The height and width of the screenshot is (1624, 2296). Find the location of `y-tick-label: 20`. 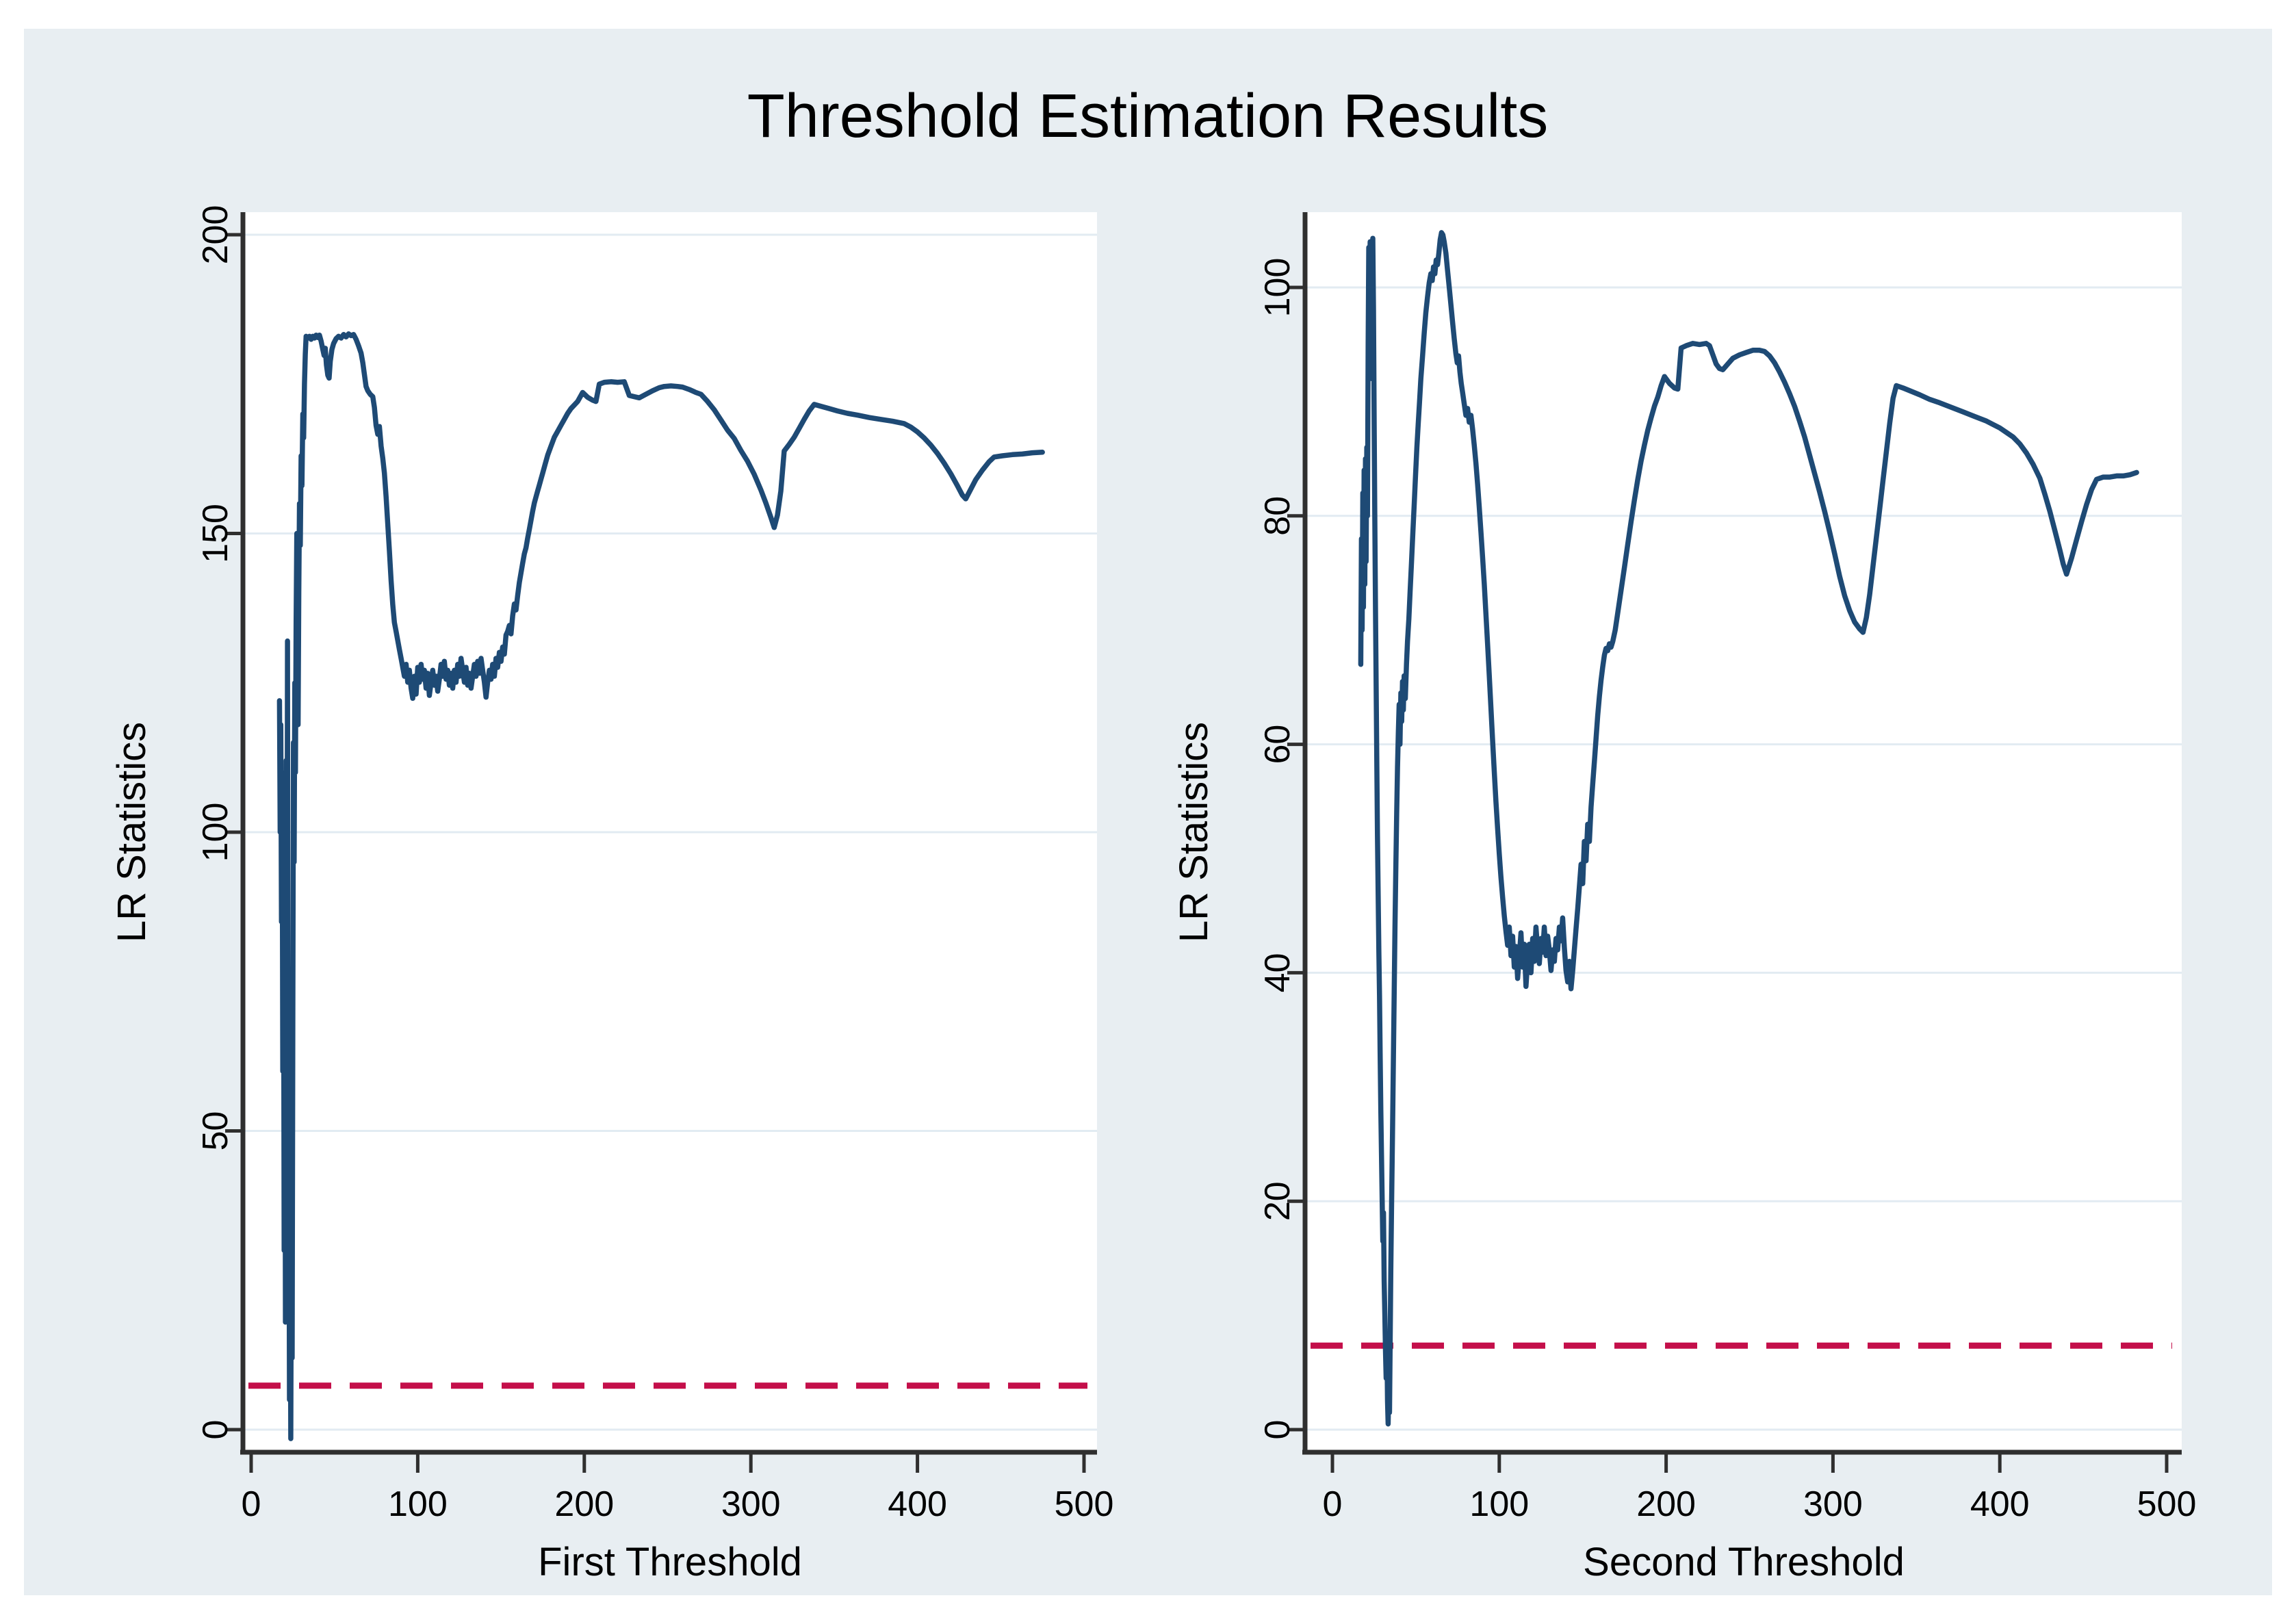

y-tick-label: 20 is located at coordinates (1278, 1201).